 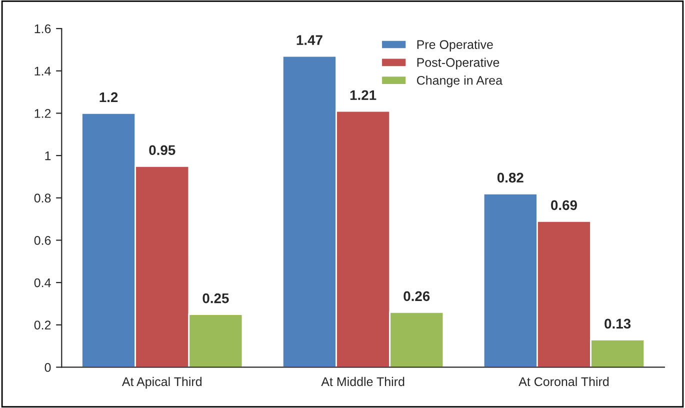 What do you see at coordinates (42, 325) in the screenshot?
I see `y-tick-label: 0.2` at bounding box center [42, 325].